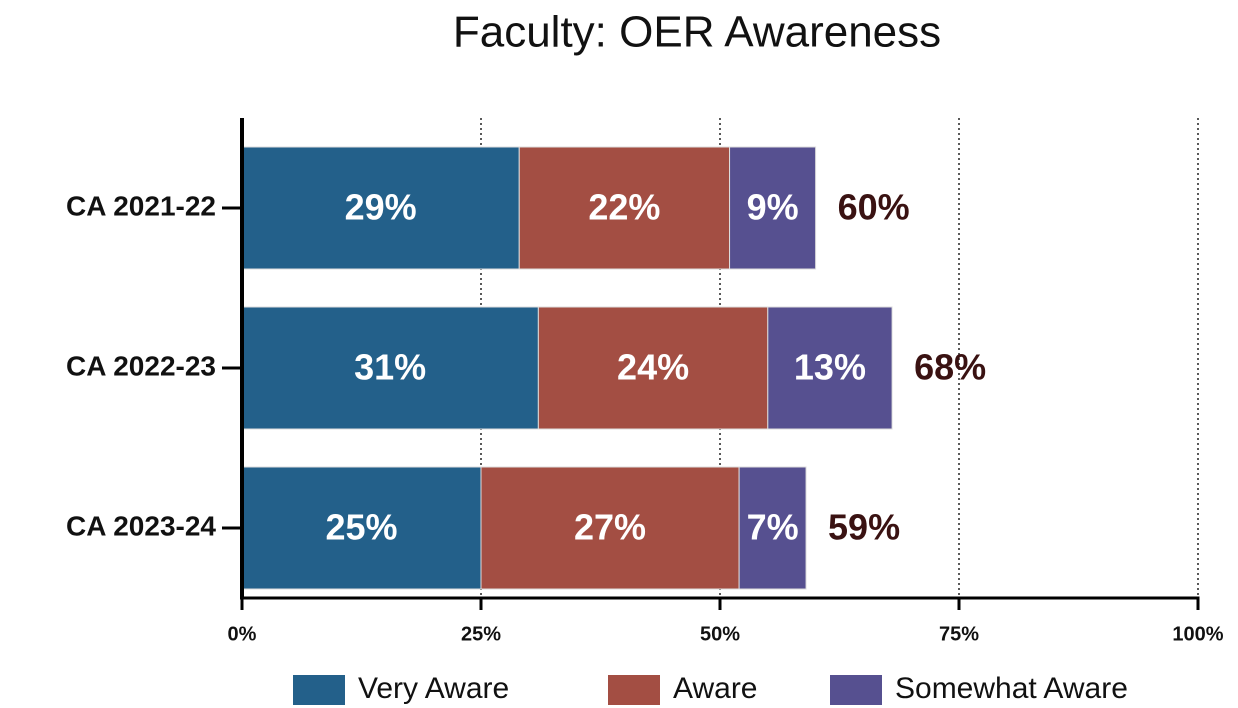 The height and width of the screenshot is (708, 1238). I want to click on value-label: 9%, so click(773, 207).